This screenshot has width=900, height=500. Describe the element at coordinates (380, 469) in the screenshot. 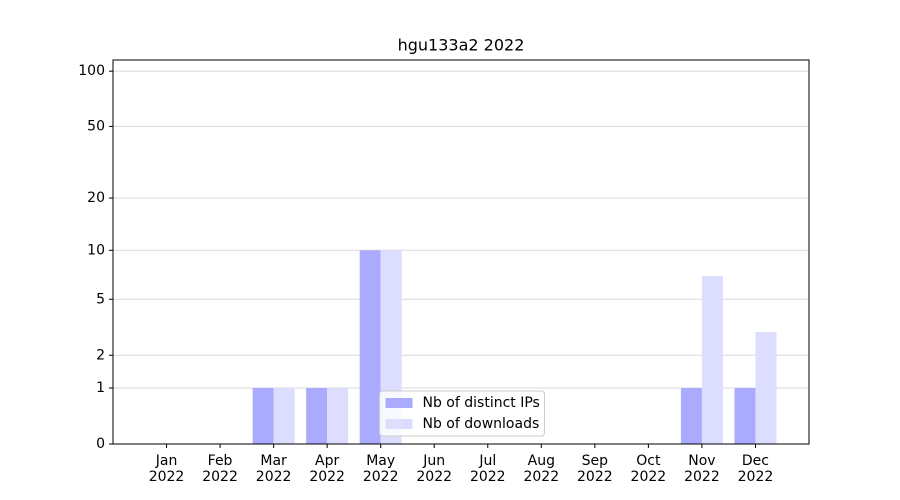

I see `x-tick-label: May 2022` at that location.